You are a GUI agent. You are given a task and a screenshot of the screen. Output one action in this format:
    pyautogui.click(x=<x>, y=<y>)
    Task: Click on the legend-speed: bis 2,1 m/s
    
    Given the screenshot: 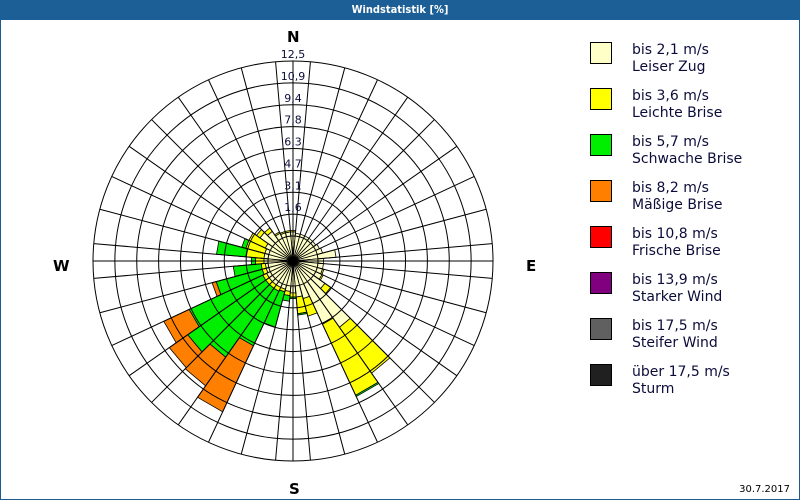 What is the action you would take?
    pyautogui.click(x=670, y=50)
    